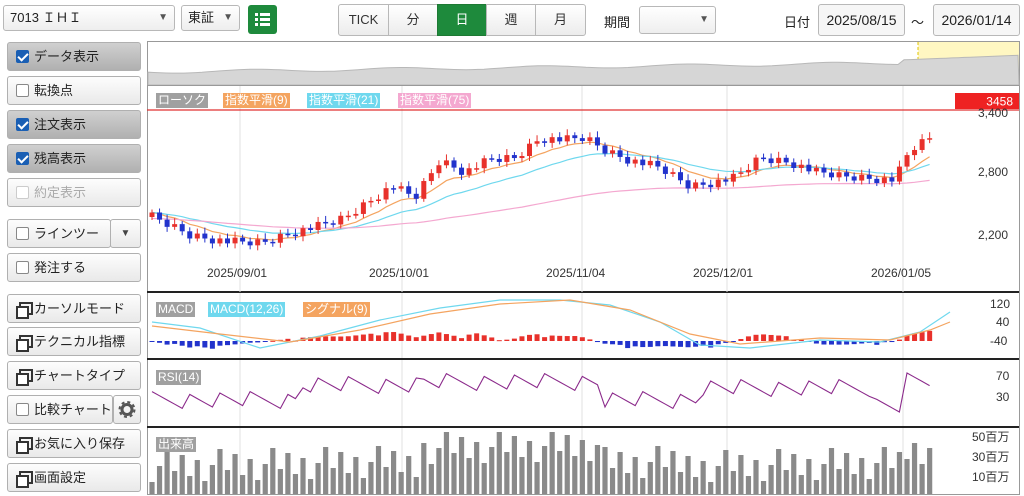 The height and width of the screenshot is (496, 1024). Describe the element at coordinates (127, 409) in the screenshot. I see `compare-settings-button` at that location.